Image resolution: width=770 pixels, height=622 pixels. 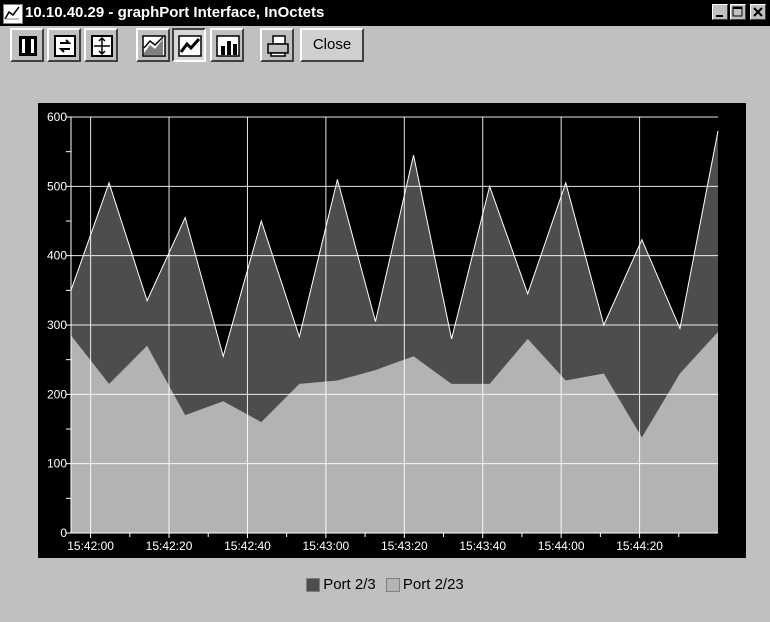 I want to click on stop-icon, so click(x=28, y=46).